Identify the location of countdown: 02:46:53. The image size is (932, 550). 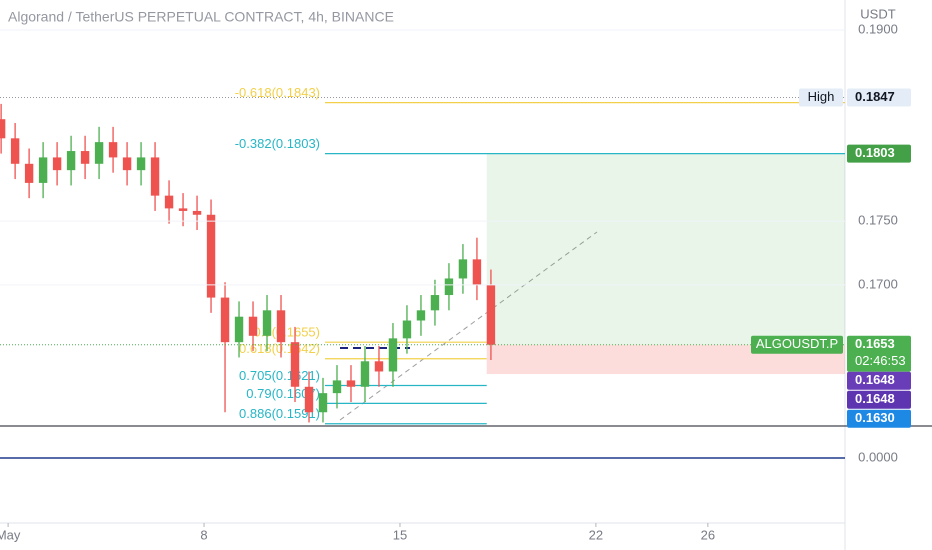
(880, 360).